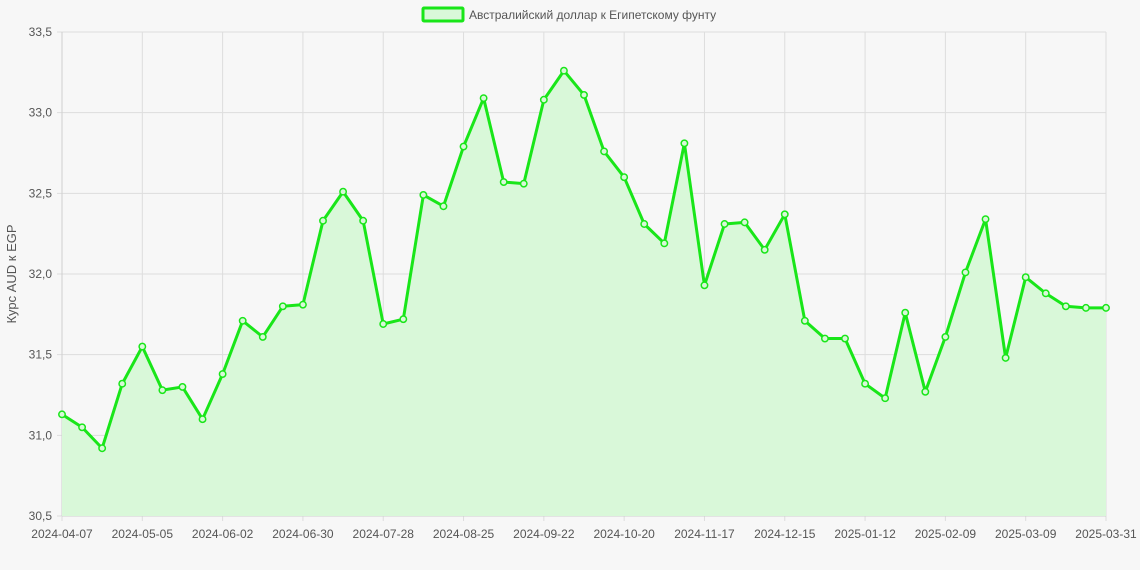  Describe the element at coordinates (41, 435) in the screenshot. I see `y-tick-label: 31,0` at that location.